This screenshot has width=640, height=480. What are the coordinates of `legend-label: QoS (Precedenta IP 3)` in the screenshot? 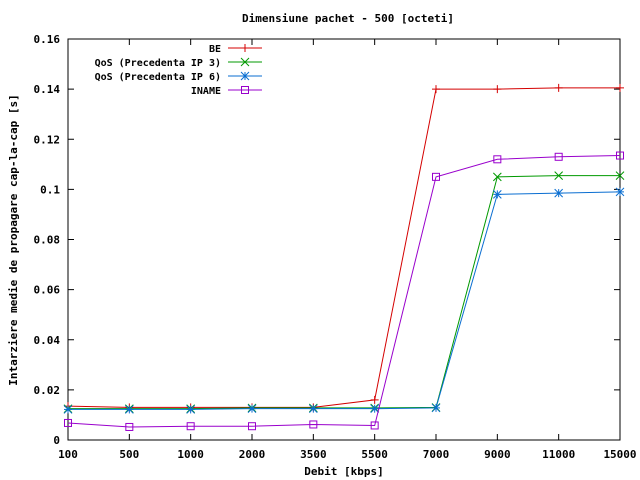 It's located at (158, 63).